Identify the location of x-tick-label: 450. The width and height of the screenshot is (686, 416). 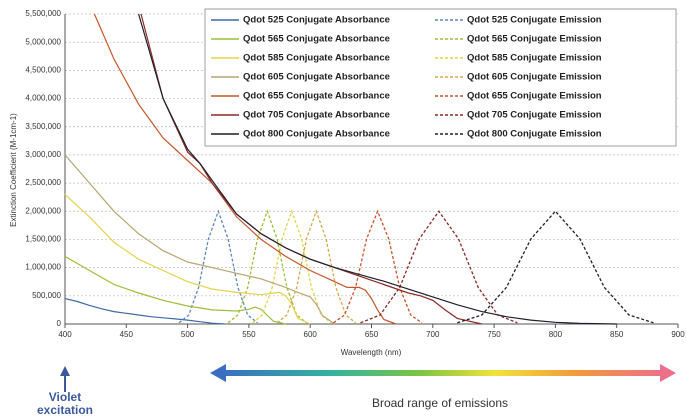
(127, 334).